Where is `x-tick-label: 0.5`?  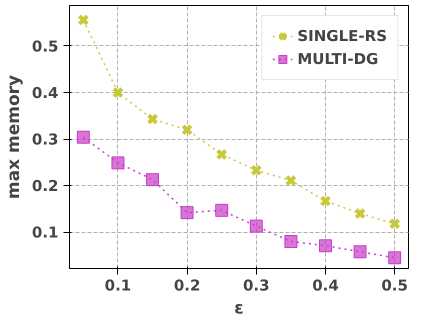
x-tick-label: 0.5 is located at coordinates (394, 285).